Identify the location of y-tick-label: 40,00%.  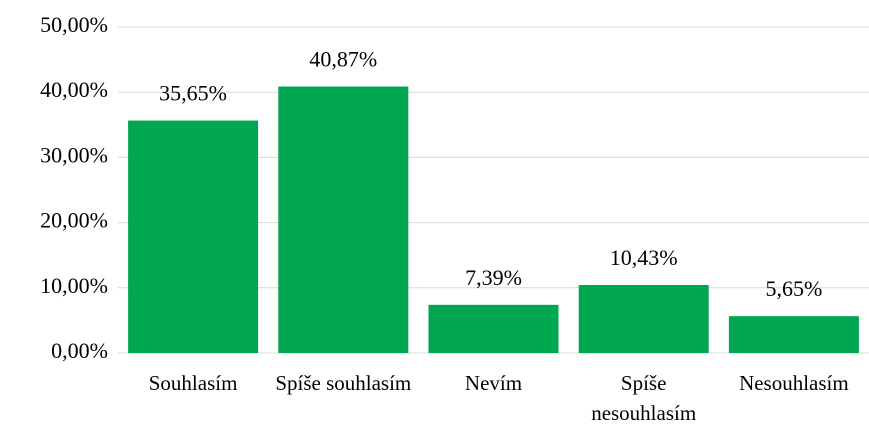
(74, 89).